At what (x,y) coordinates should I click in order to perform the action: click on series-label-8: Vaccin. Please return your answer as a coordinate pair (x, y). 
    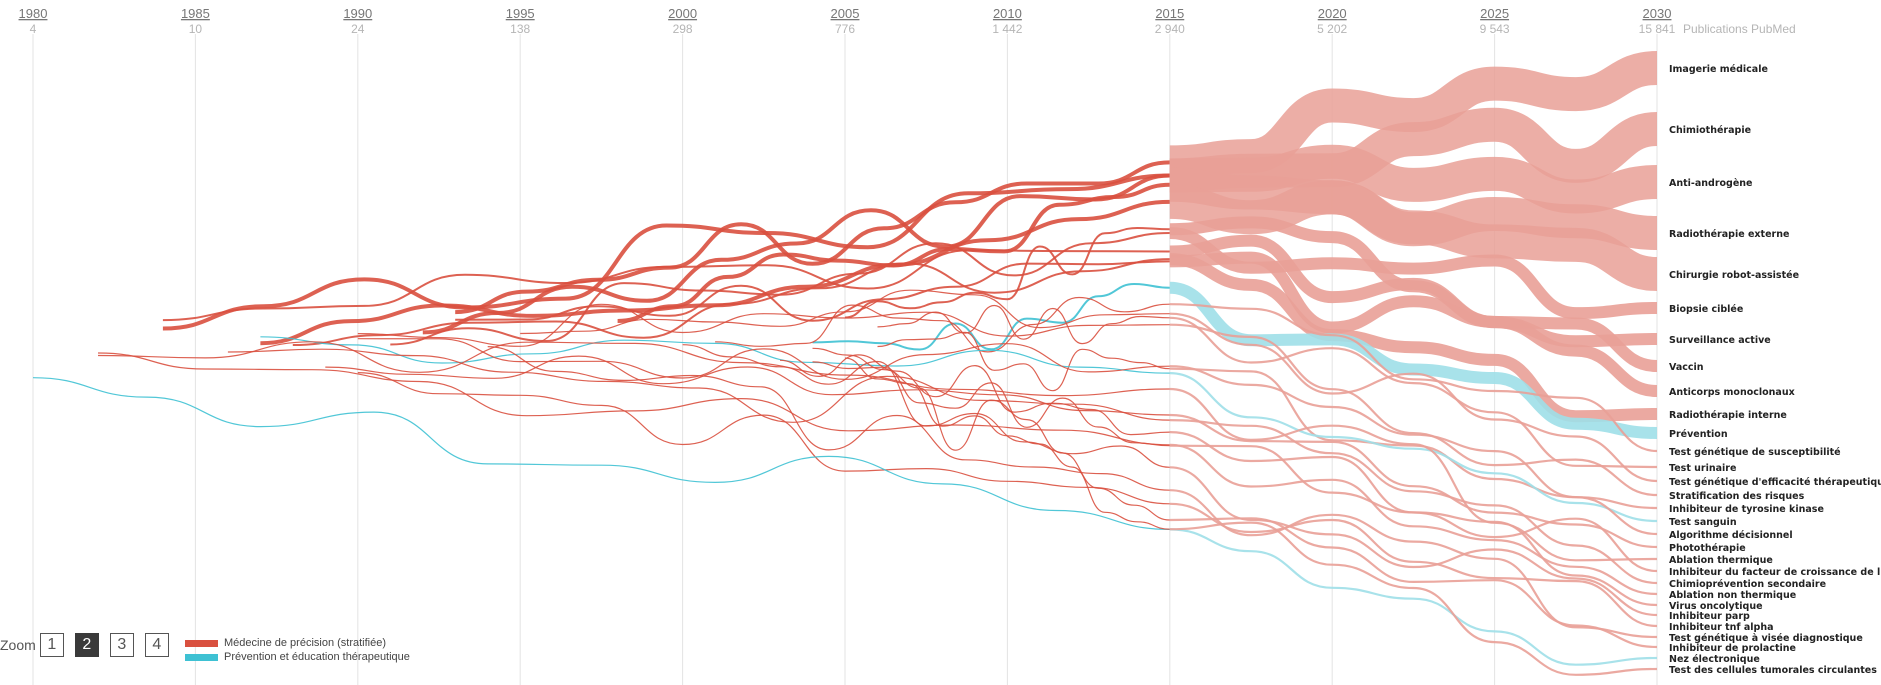
    Looking at the image, I should click on (1686, 367).